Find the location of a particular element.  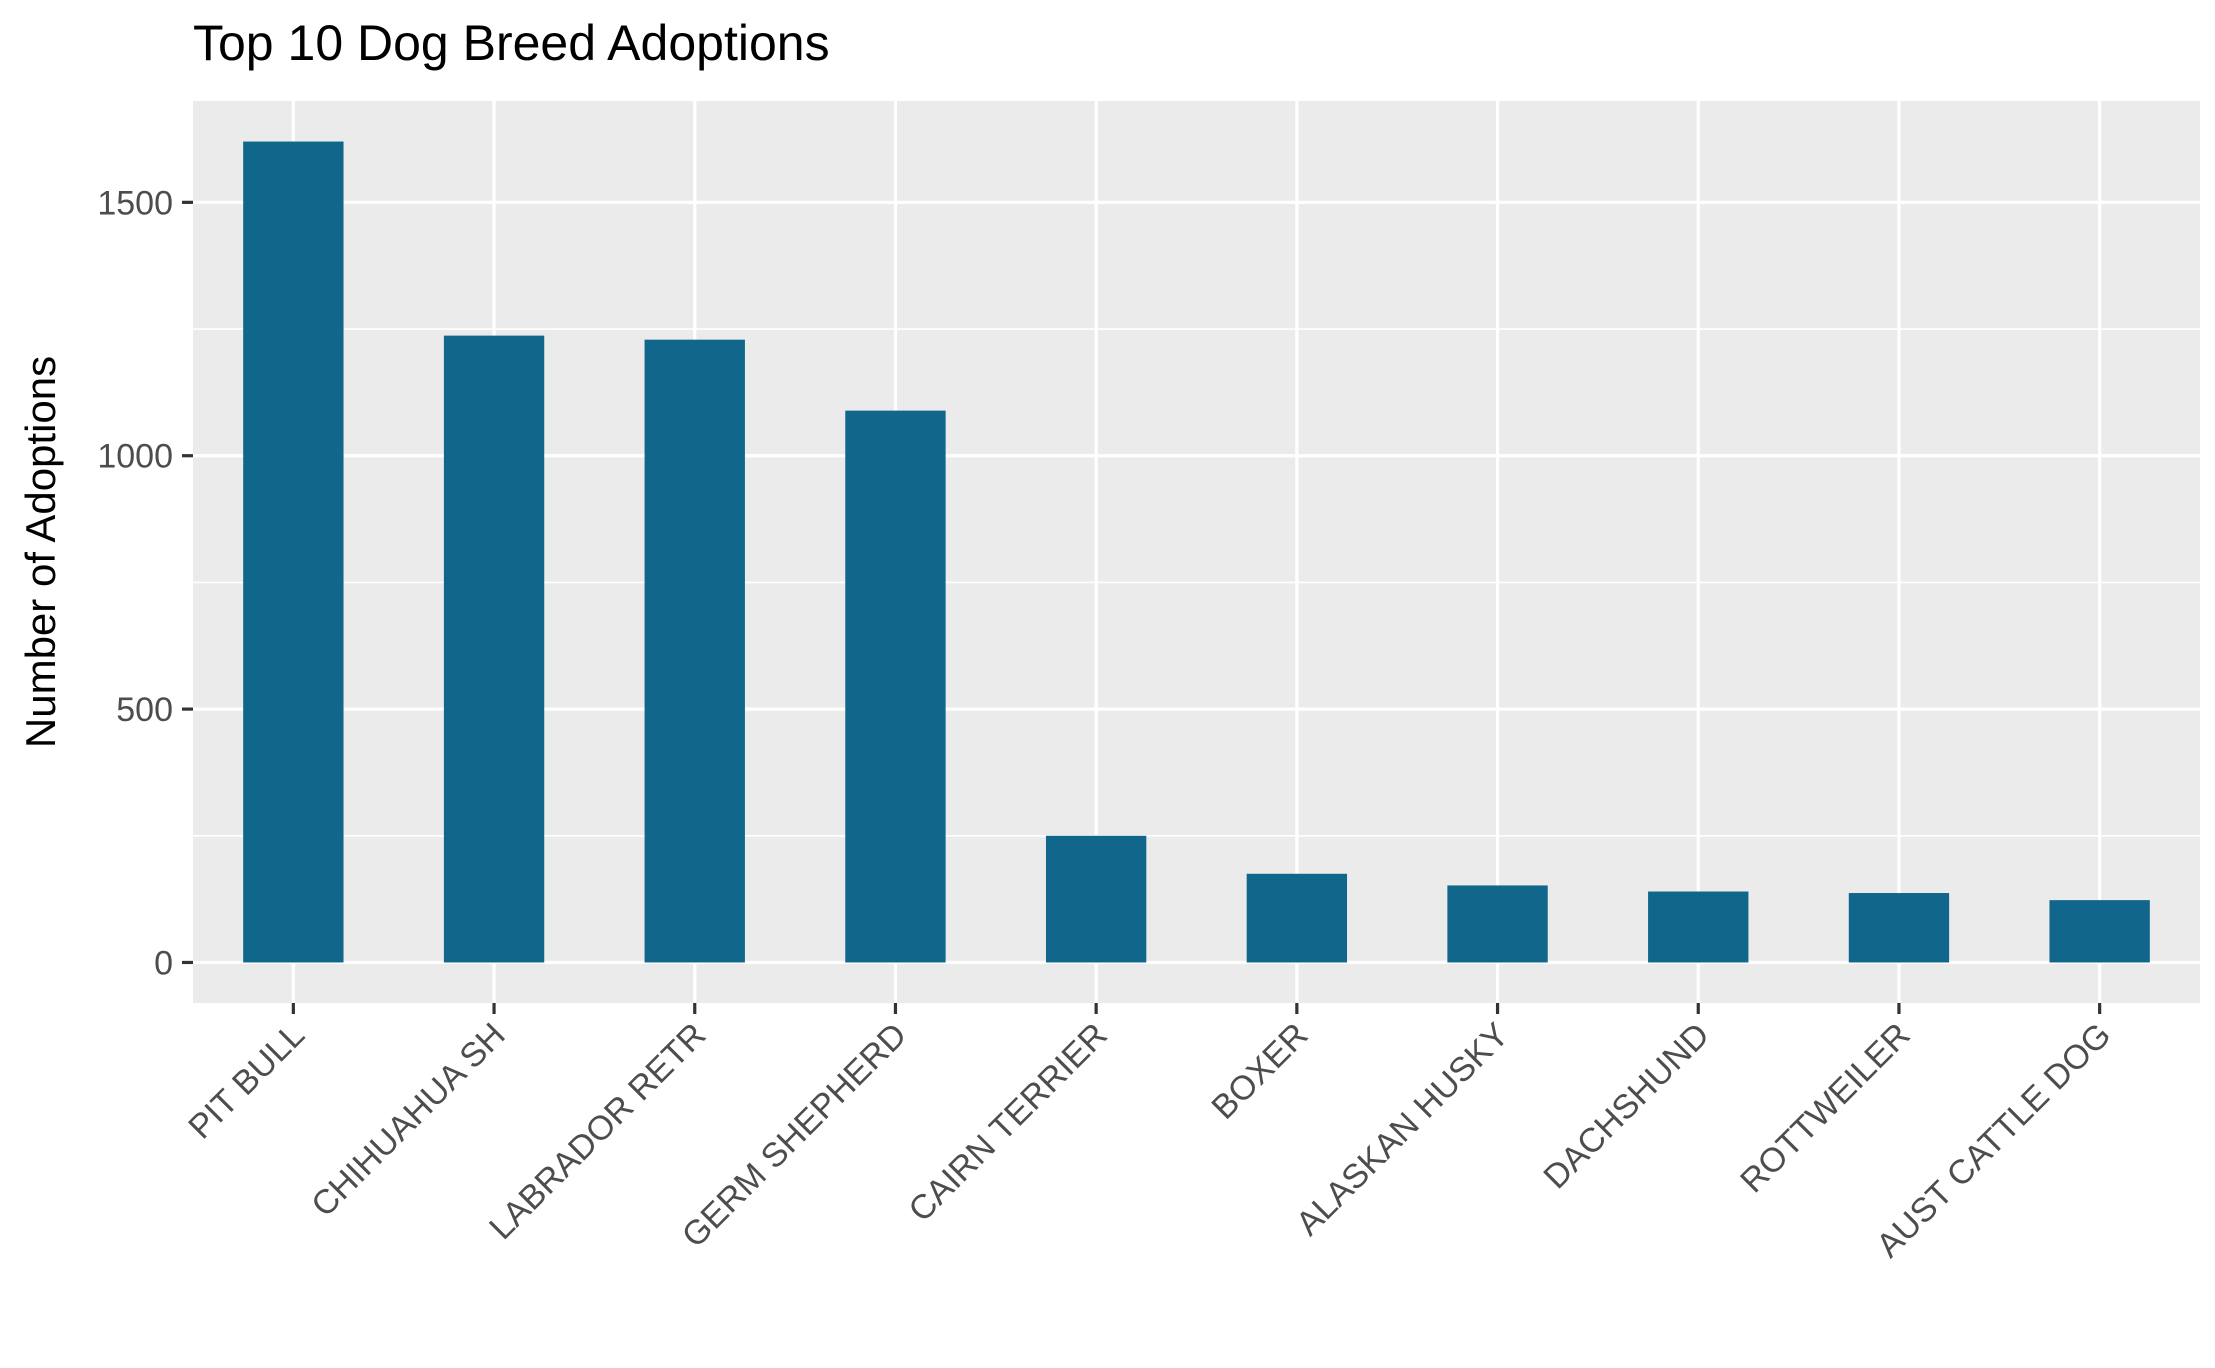

y-tick-label: 1000 is located at coordinates (135, 457).